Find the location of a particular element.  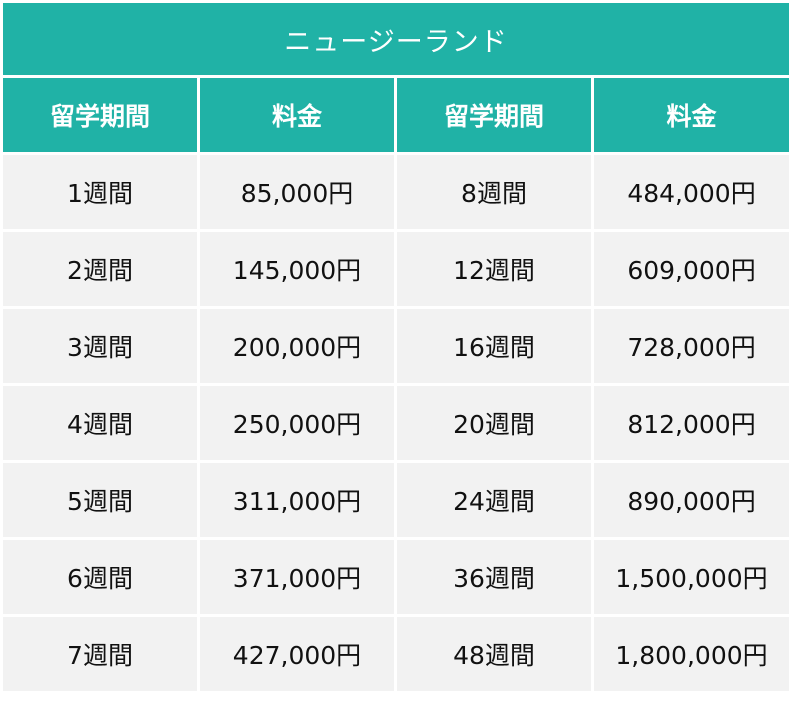

price-cell: 427,000円 is located at coordinates (297, 654).